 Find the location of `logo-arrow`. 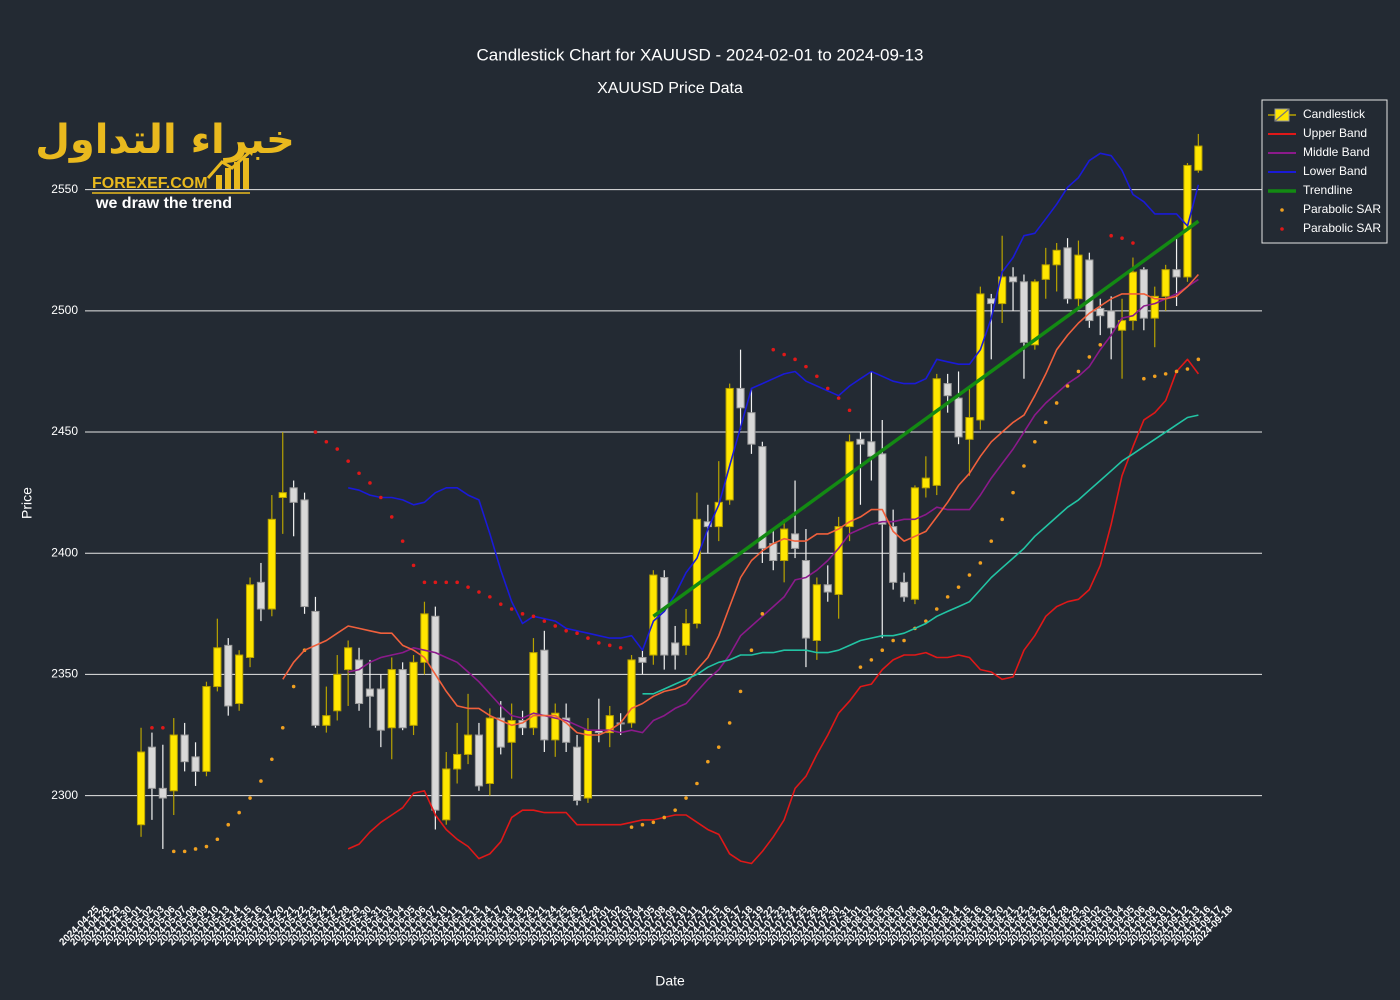

logo-arrow is located at coordinates (230, 163).